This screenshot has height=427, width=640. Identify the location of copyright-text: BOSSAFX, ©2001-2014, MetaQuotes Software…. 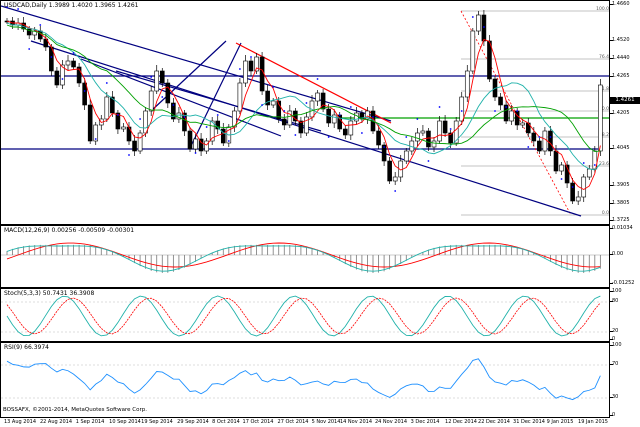
(75, 410).